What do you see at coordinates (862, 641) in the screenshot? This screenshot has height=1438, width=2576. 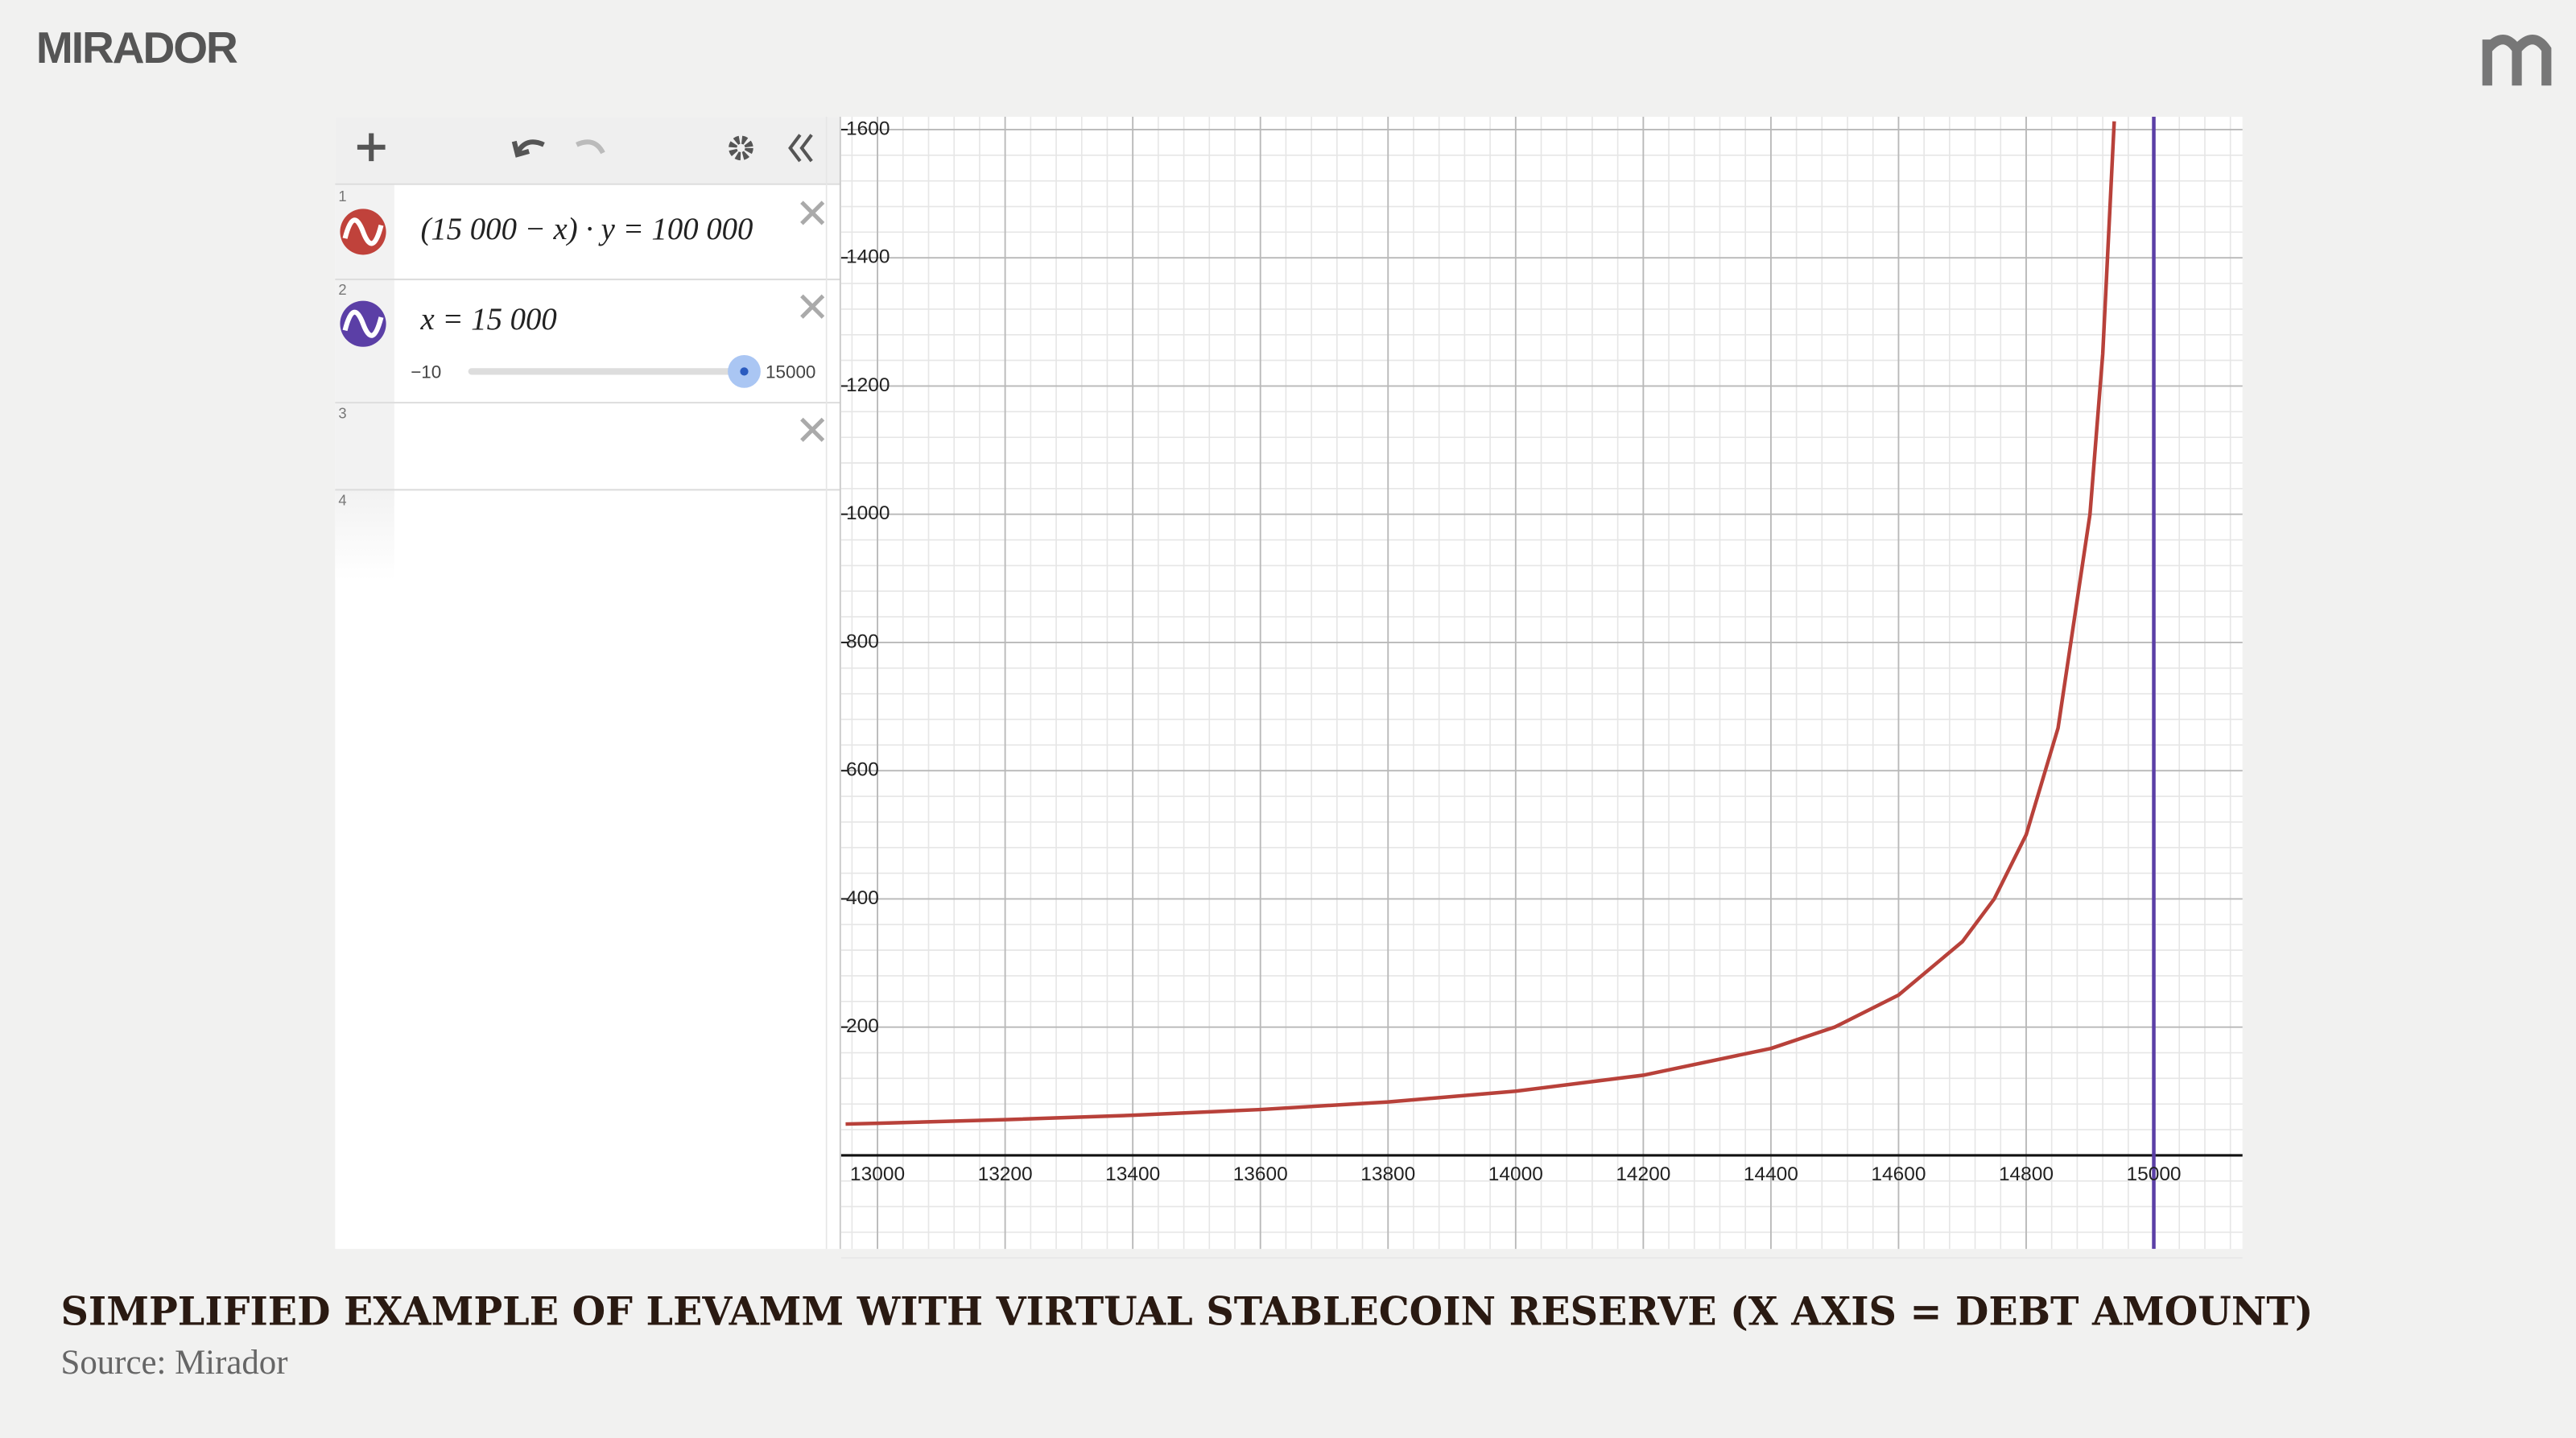 I see `y-tick-label: 800` at bounding box center [862, 641].